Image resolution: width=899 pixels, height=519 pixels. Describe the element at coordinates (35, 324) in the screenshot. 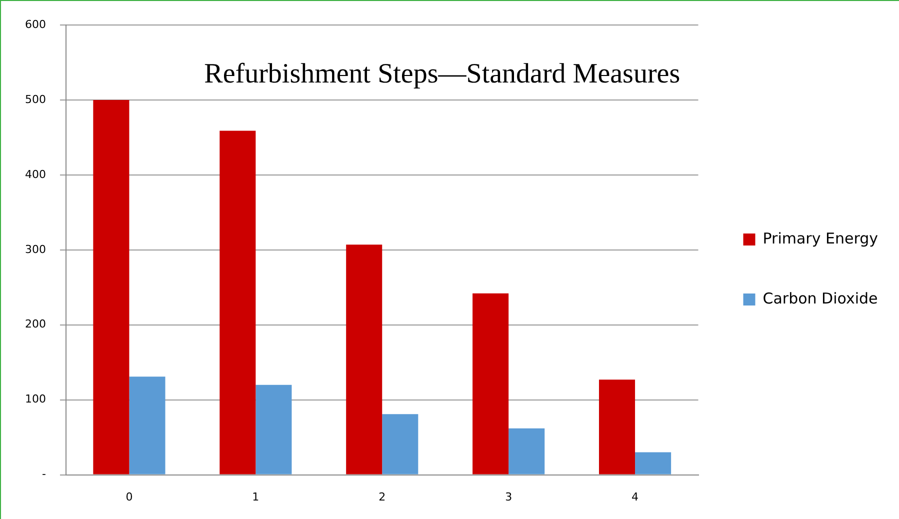

I see `y-tick-label: 200` at that location.